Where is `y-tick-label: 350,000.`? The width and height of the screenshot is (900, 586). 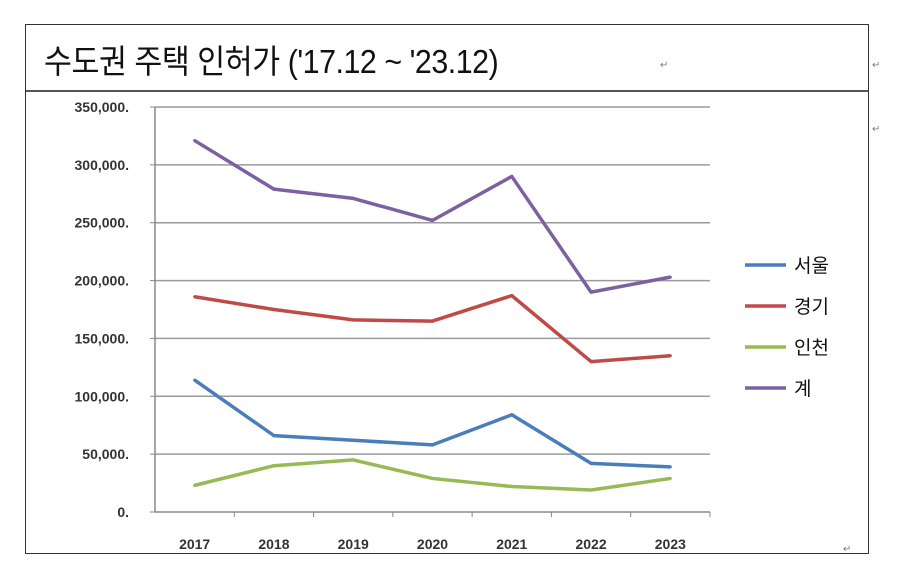
y-tick-label: 350,000. is located at coordinates (102, 107).